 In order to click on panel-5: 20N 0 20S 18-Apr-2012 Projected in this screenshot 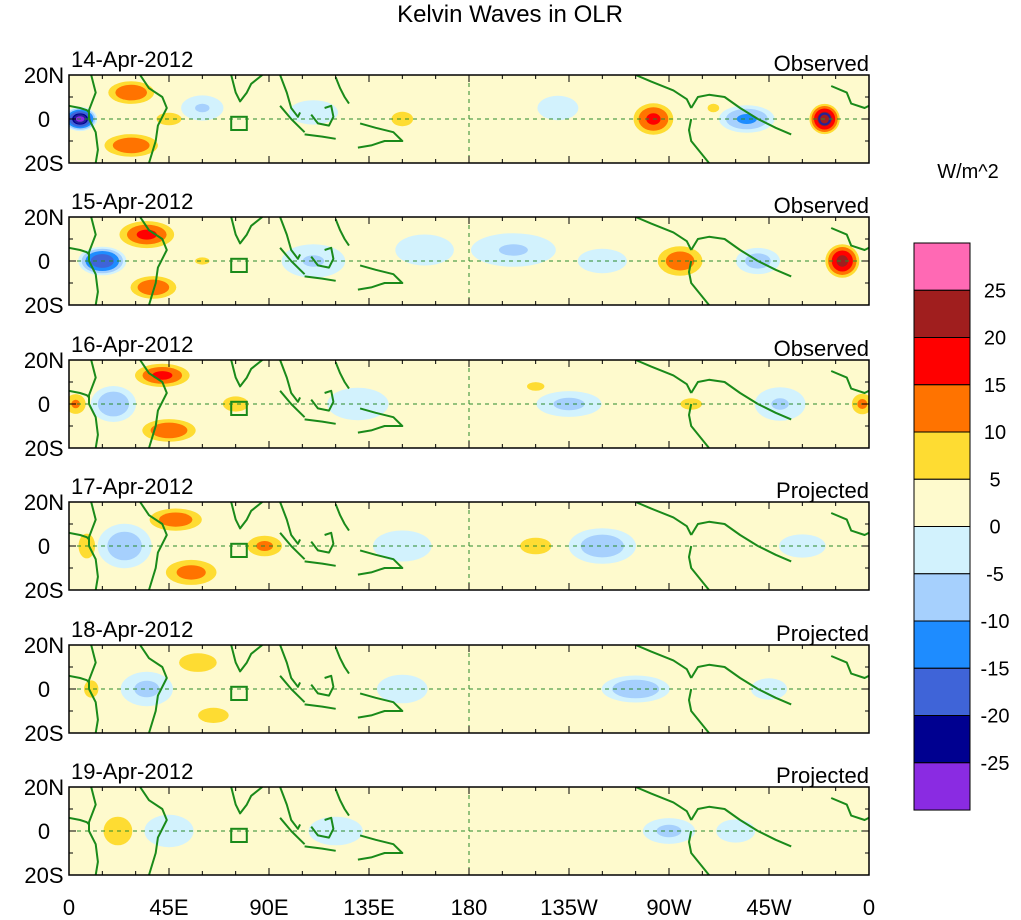, I will do `click(447, 681)`.